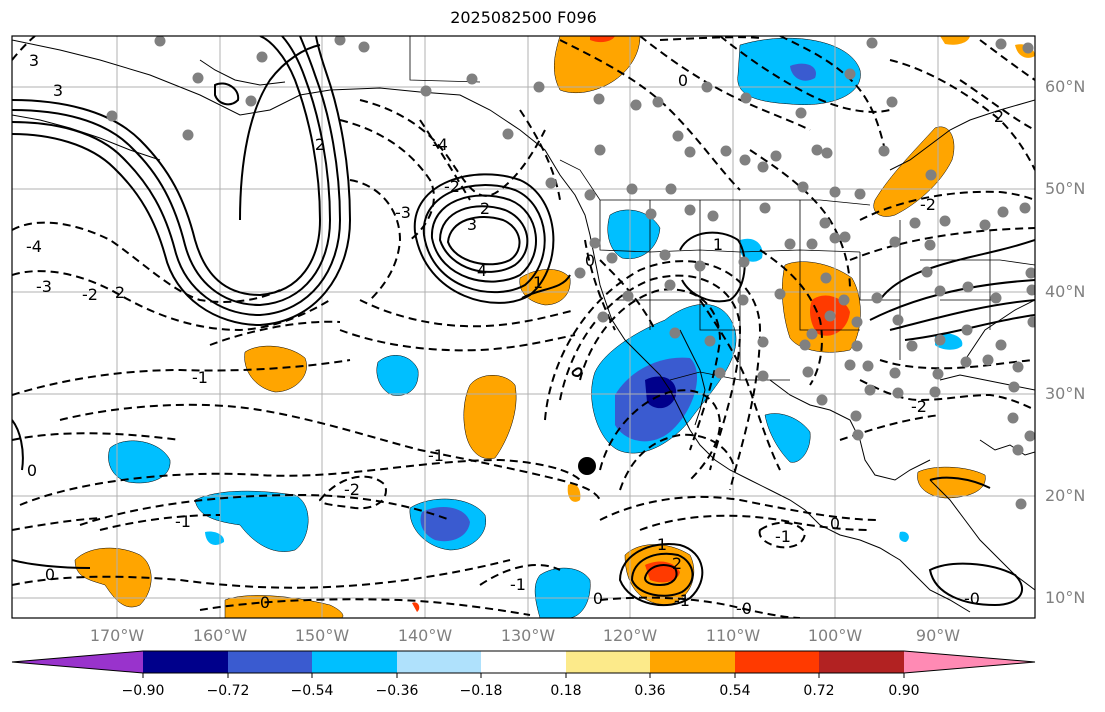 The width and height of the screenshot is (1105, 712). Describe the element at coordinates (312, 691) in the screenshot. I see `colorbar-tick-label: −0.54` at that location.